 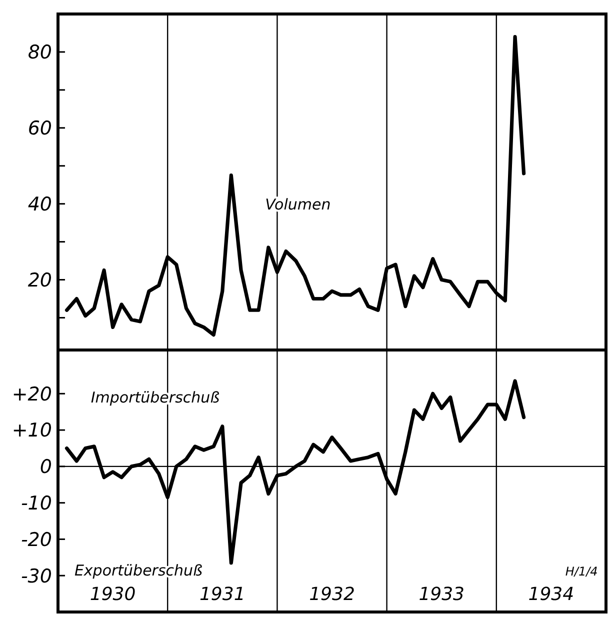 What do you see at coordinates (36, 503) in the screenshot?
I see `y-tick-label: -10` at bounding box center [36, 503].